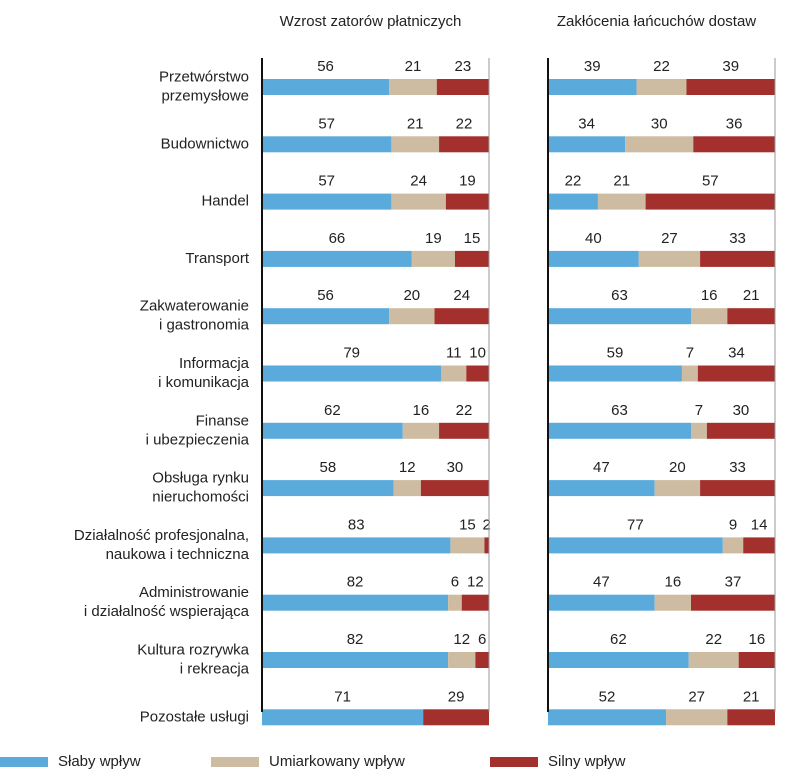  I want to click on value-label: 7, so click(699, 410).